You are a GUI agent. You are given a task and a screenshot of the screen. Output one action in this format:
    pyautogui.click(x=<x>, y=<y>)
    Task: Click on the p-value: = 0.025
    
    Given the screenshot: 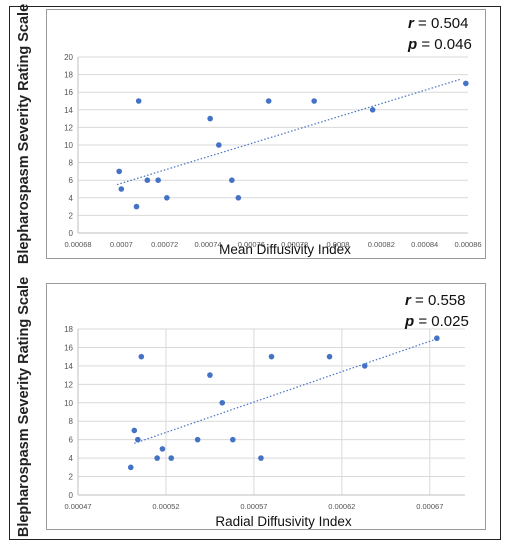 What is the action you would take?
    pyautogui.click(x=443, y=321)
    